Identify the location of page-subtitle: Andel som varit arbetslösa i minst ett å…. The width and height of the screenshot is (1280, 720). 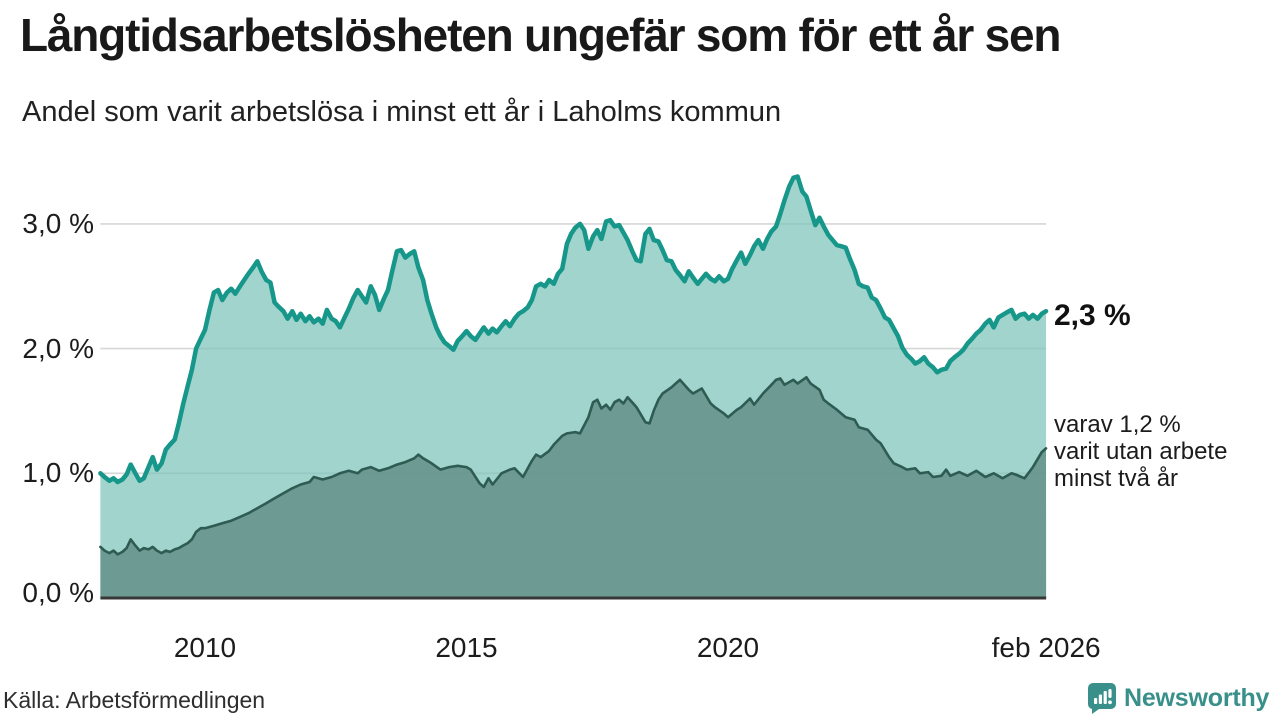
(402, 112).